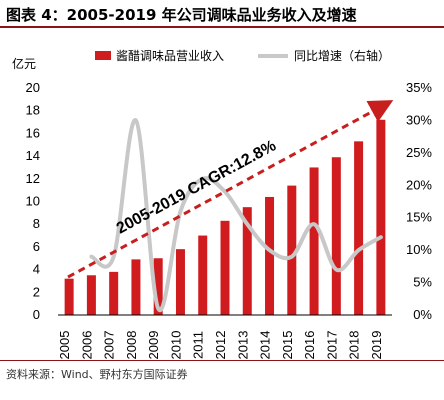  What do you see at coordinates (33, 87) in the screenshot?
I see `left-tick-label: 20` at bounding box center [33, 87].